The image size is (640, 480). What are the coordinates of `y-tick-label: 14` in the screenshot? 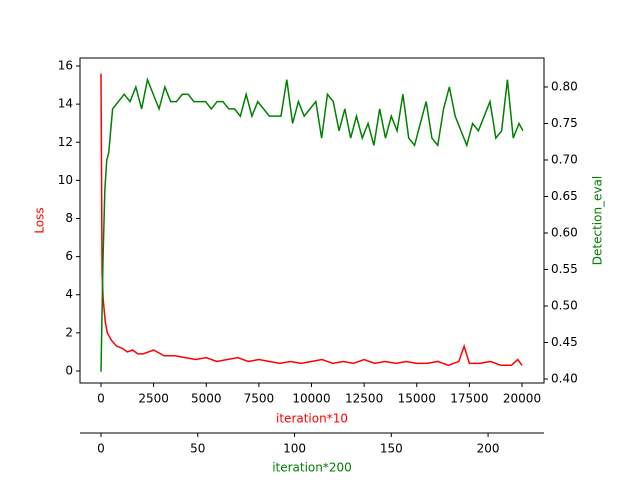 It's located at (65, 104).